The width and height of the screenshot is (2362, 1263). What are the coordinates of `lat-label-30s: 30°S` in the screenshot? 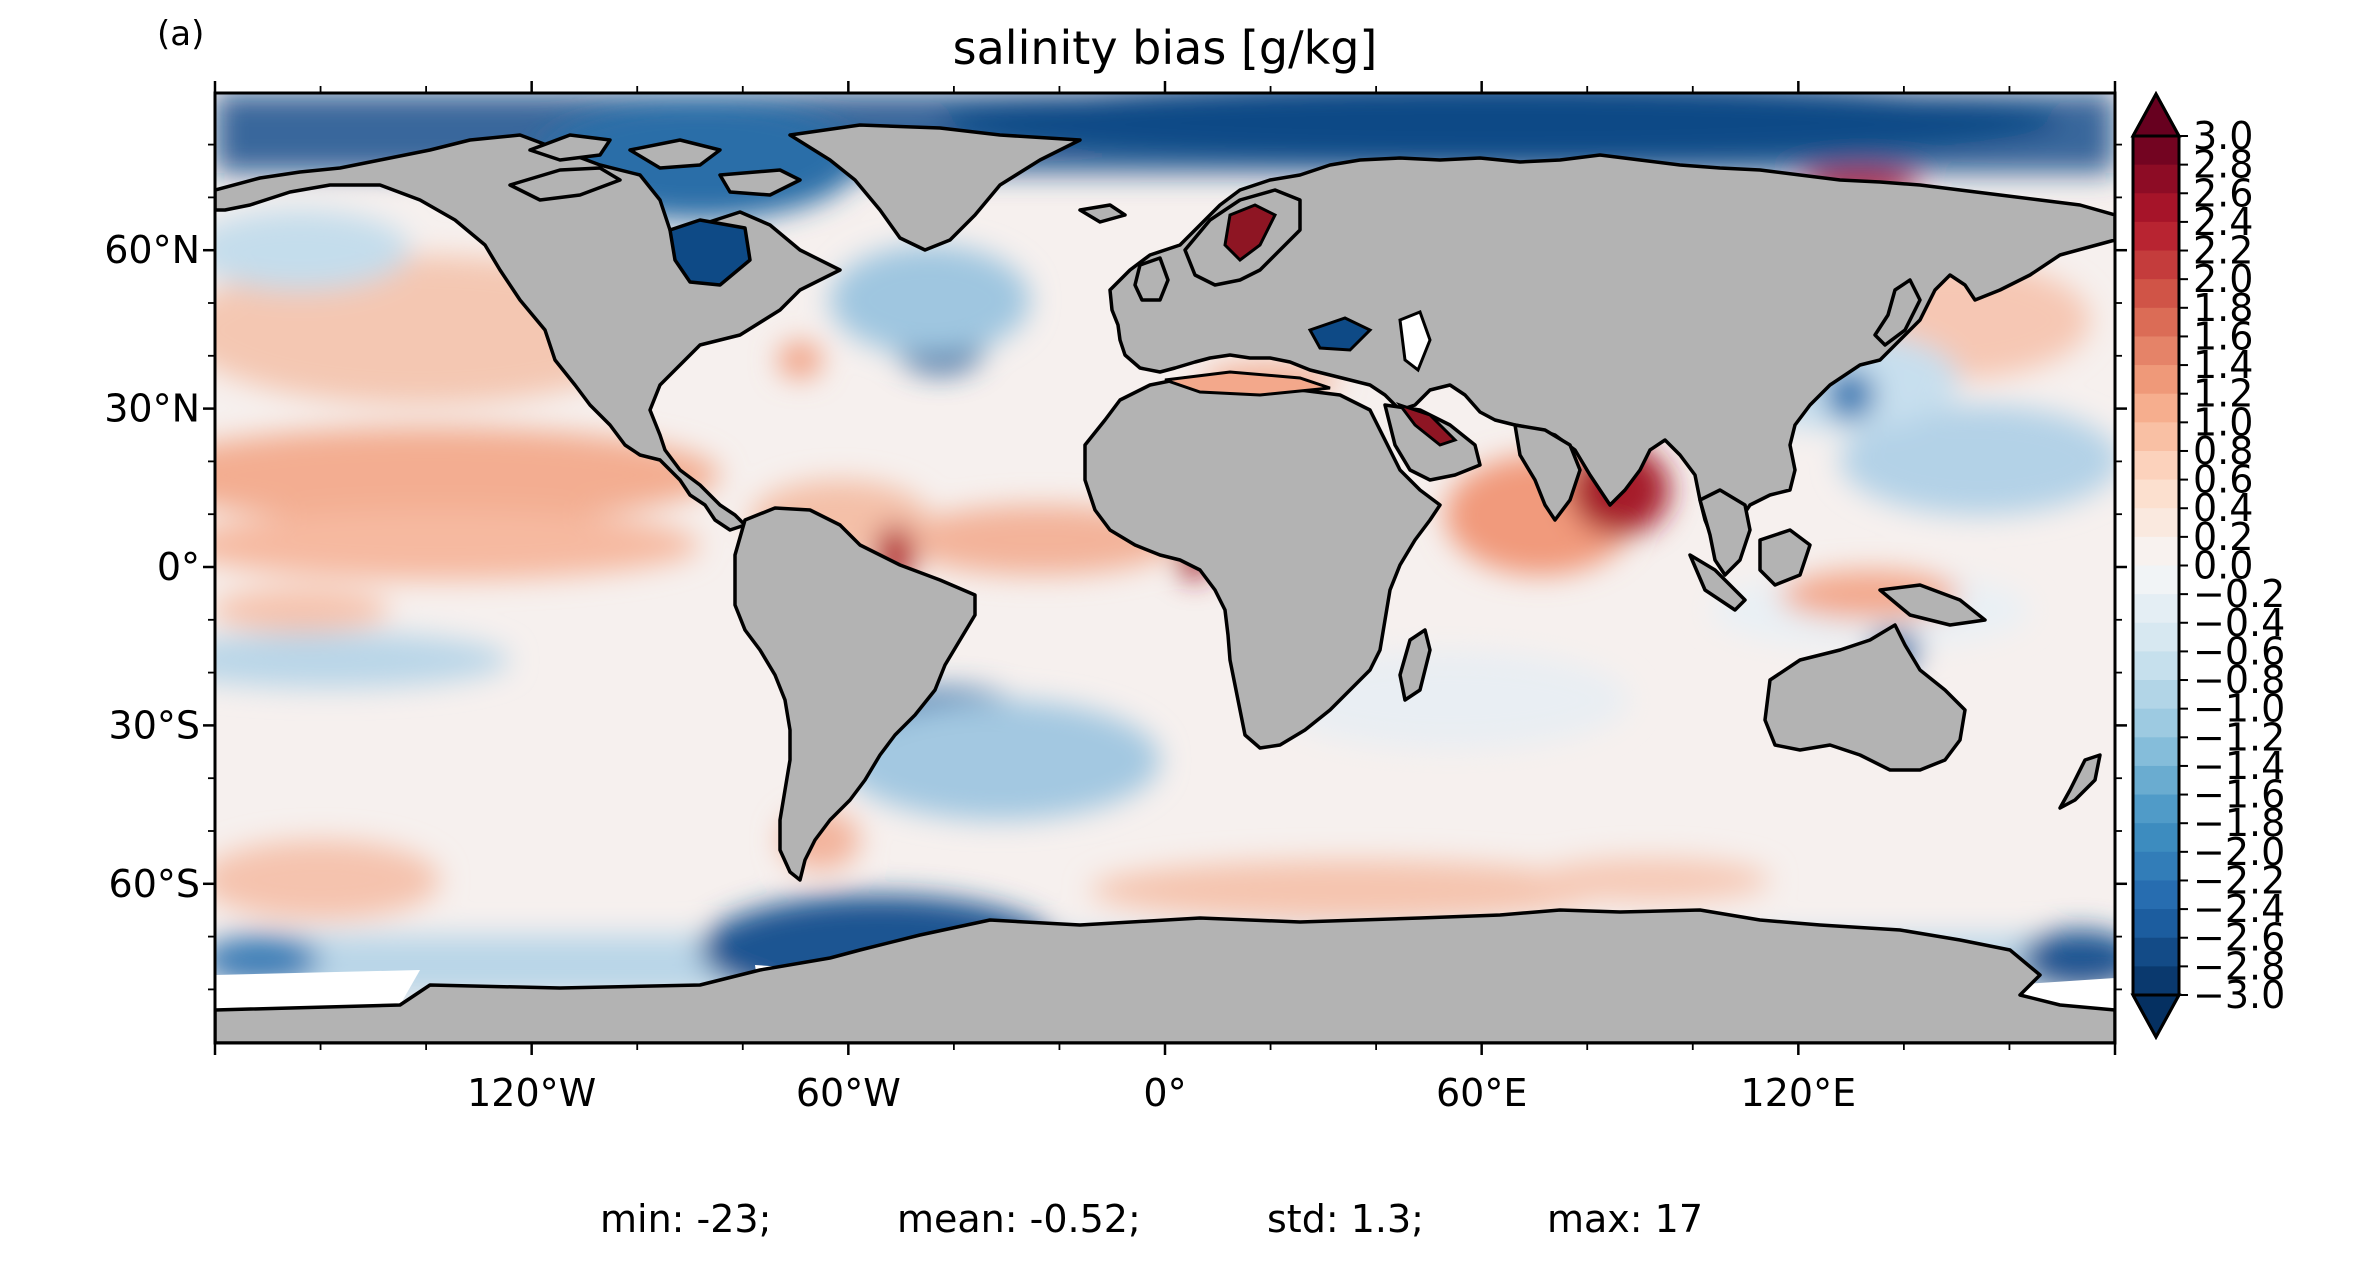 It's located at (154, 725).